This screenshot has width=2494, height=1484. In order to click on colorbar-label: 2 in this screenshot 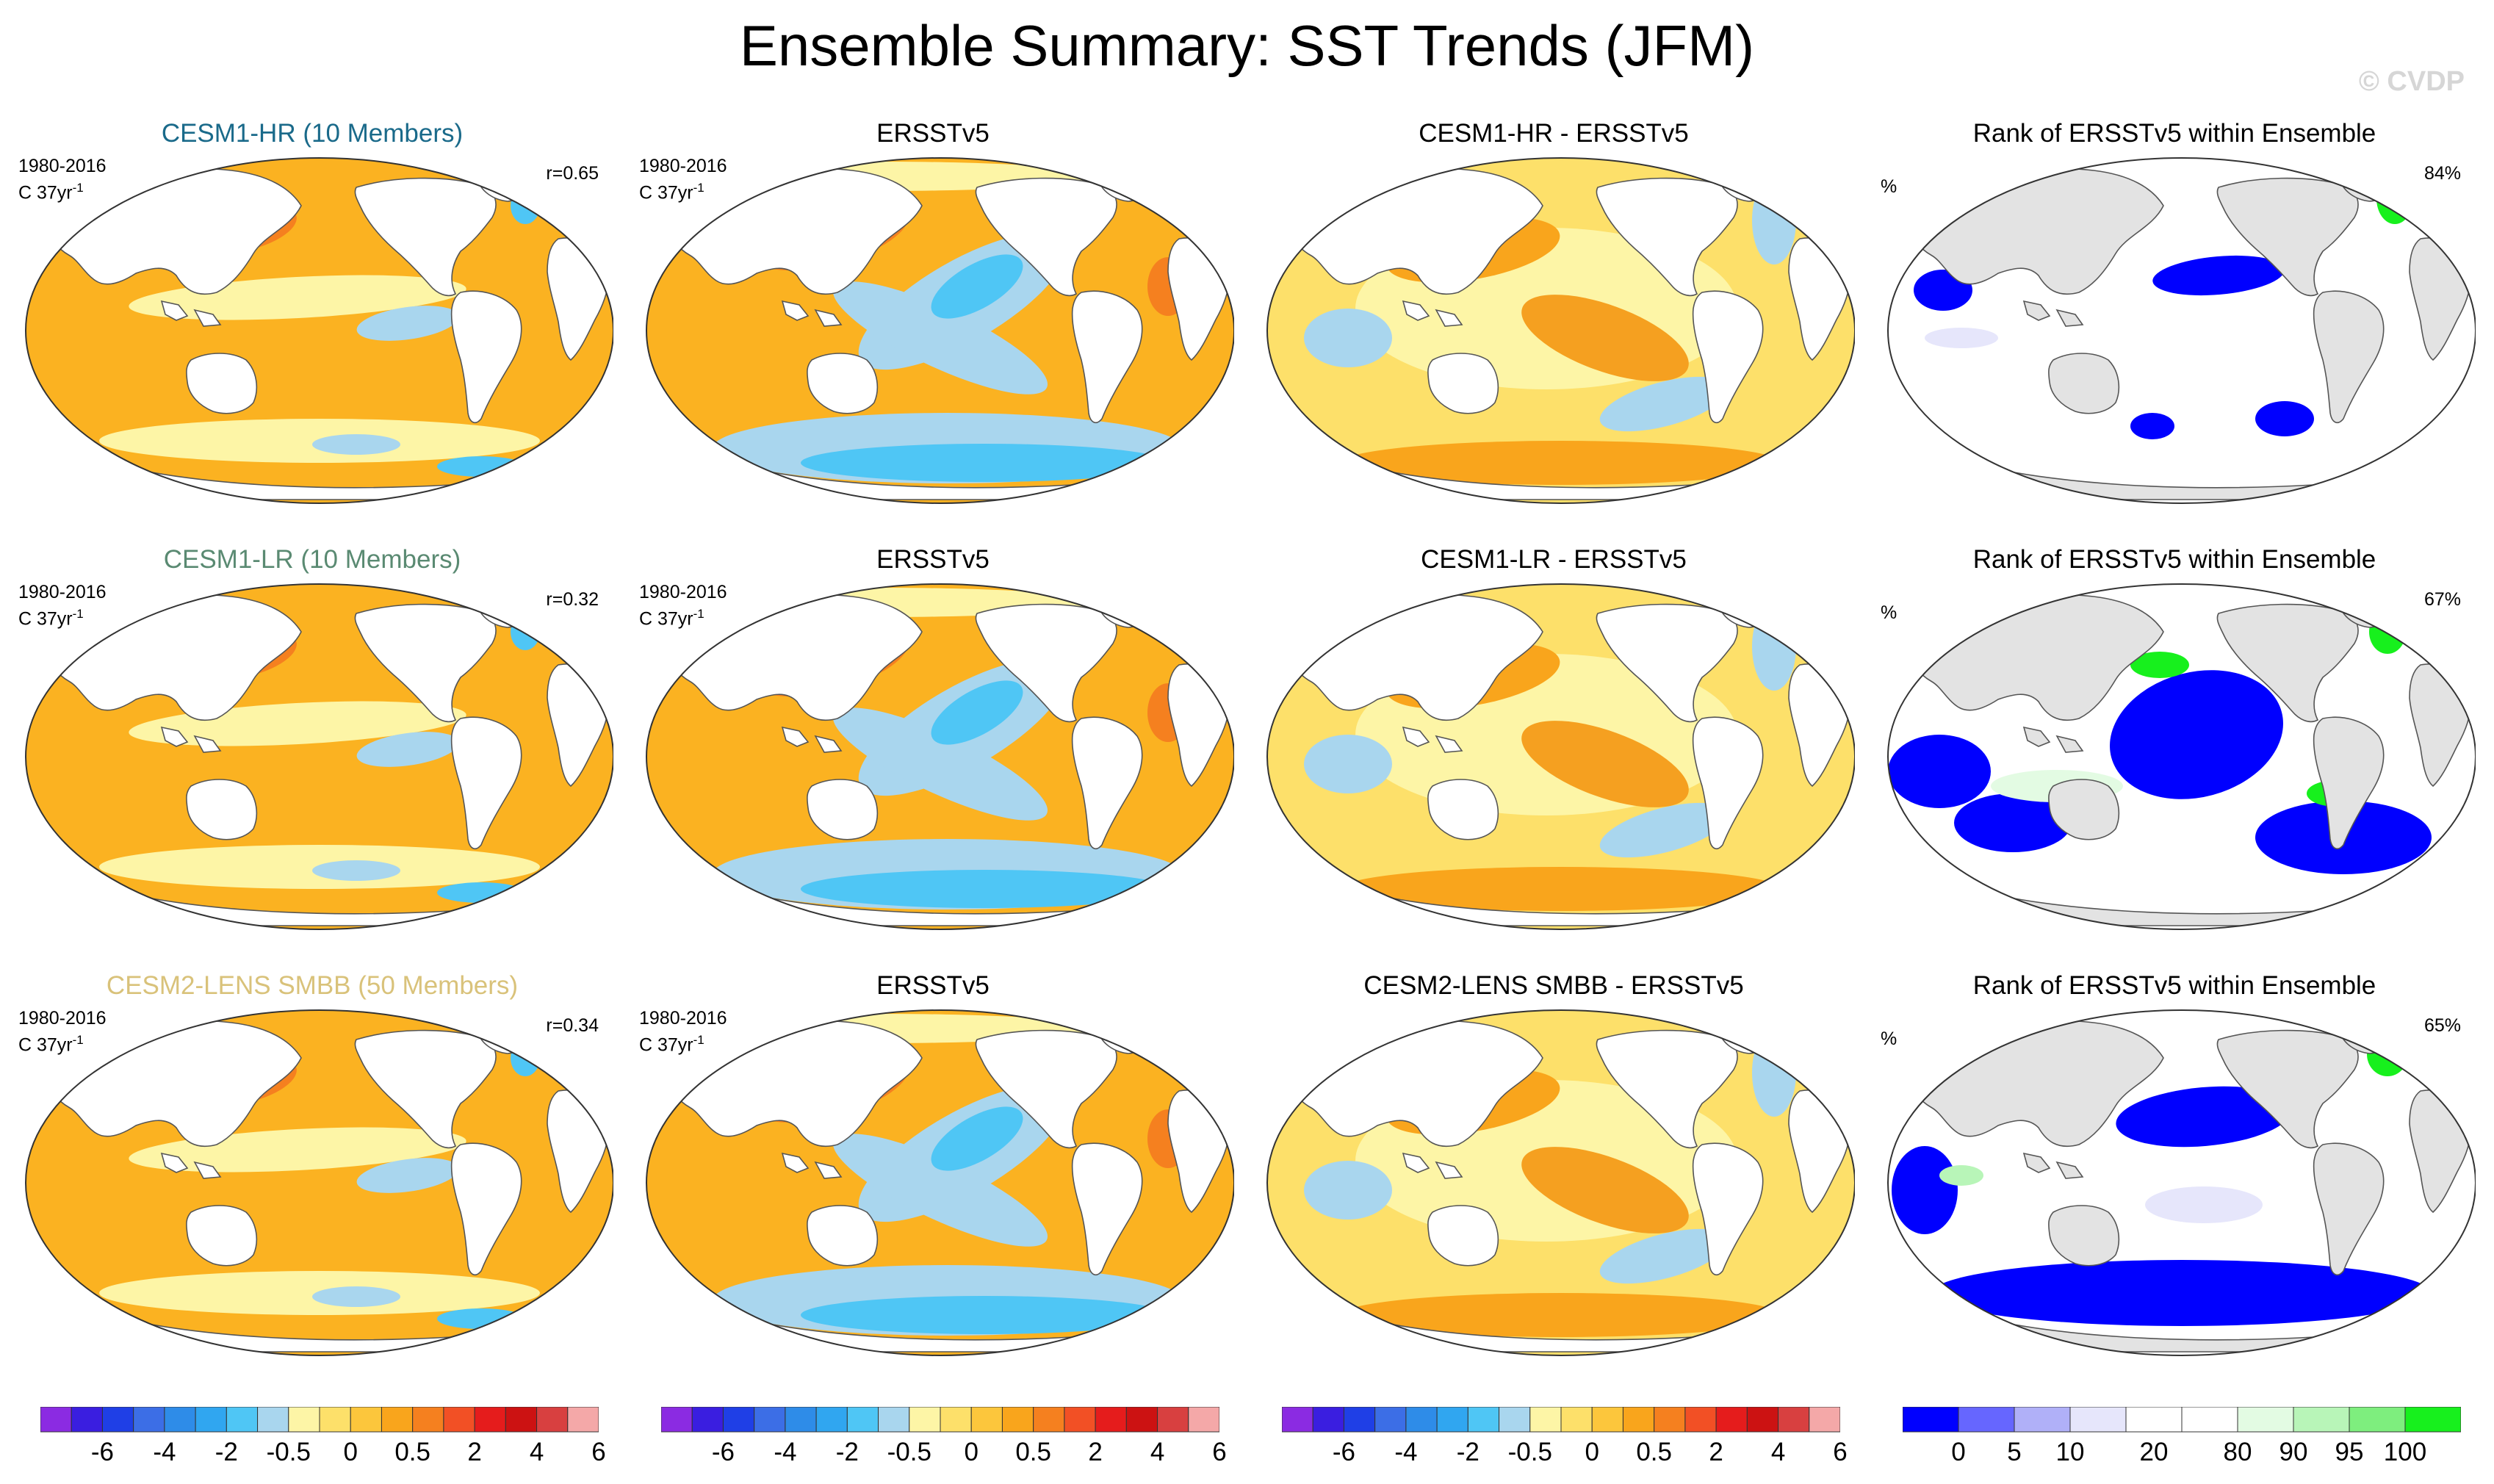, I will do `click(1095, 1452)`.